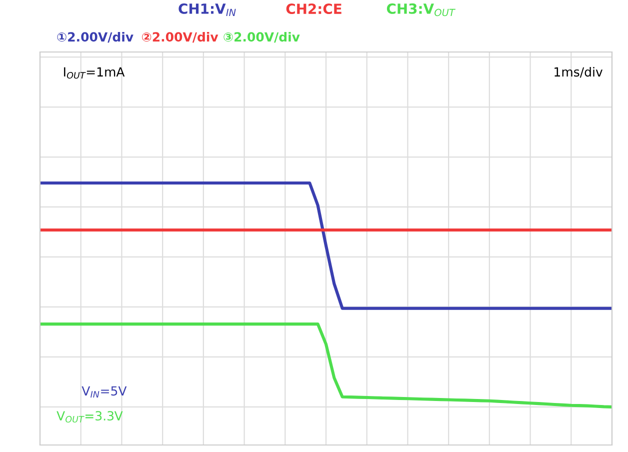  I want to click on text: ③2.00V/div, so click(262, 37).